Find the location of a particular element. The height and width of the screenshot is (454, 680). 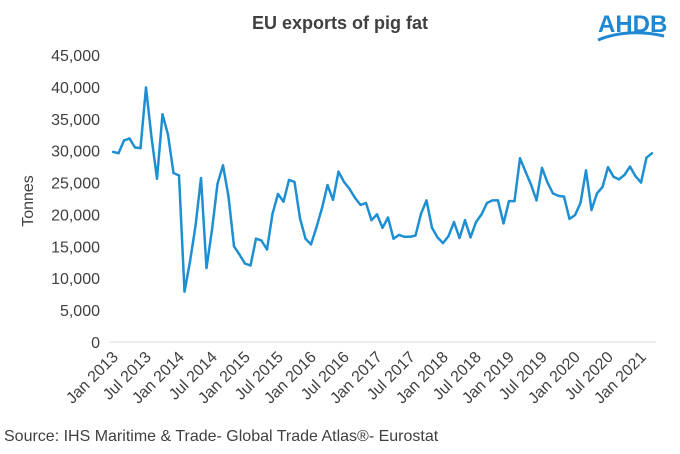

y-tick-label: 35,000 is located at coordinates (75, 120).